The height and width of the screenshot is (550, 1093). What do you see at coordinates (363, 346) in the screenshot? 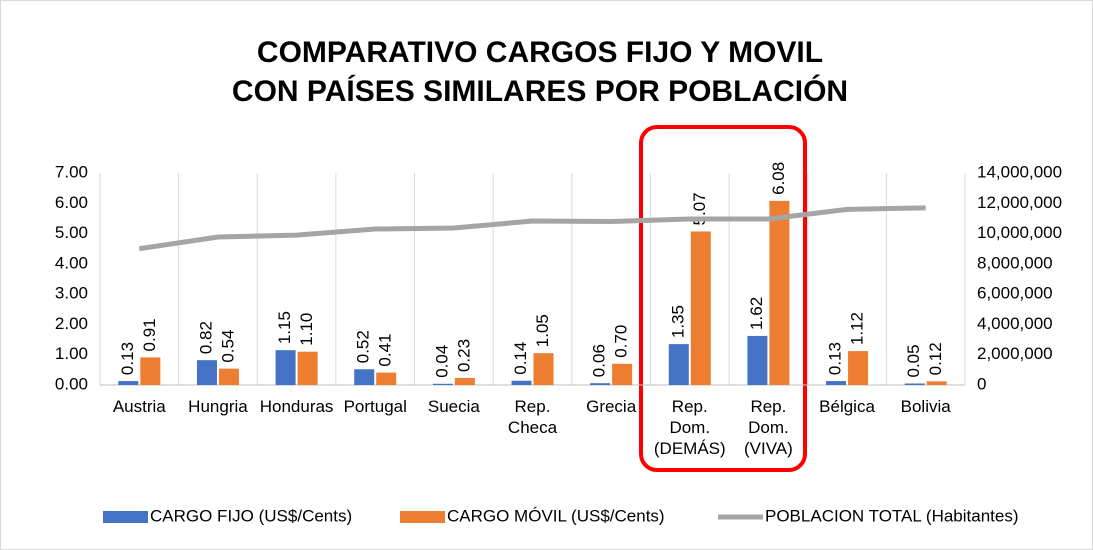
I see `data-label: 0.52` at bounding box center [363, 346].